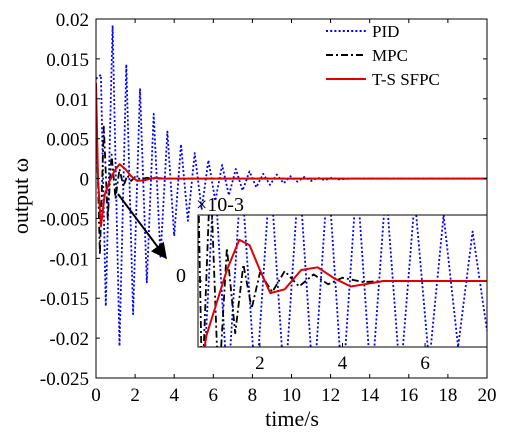 Image resolution: width=507 pixels, height=445 pixels. Describe the element at coordinates (69, 259) in the screenshot. I see `y-tick-label: -0.01` at that location.